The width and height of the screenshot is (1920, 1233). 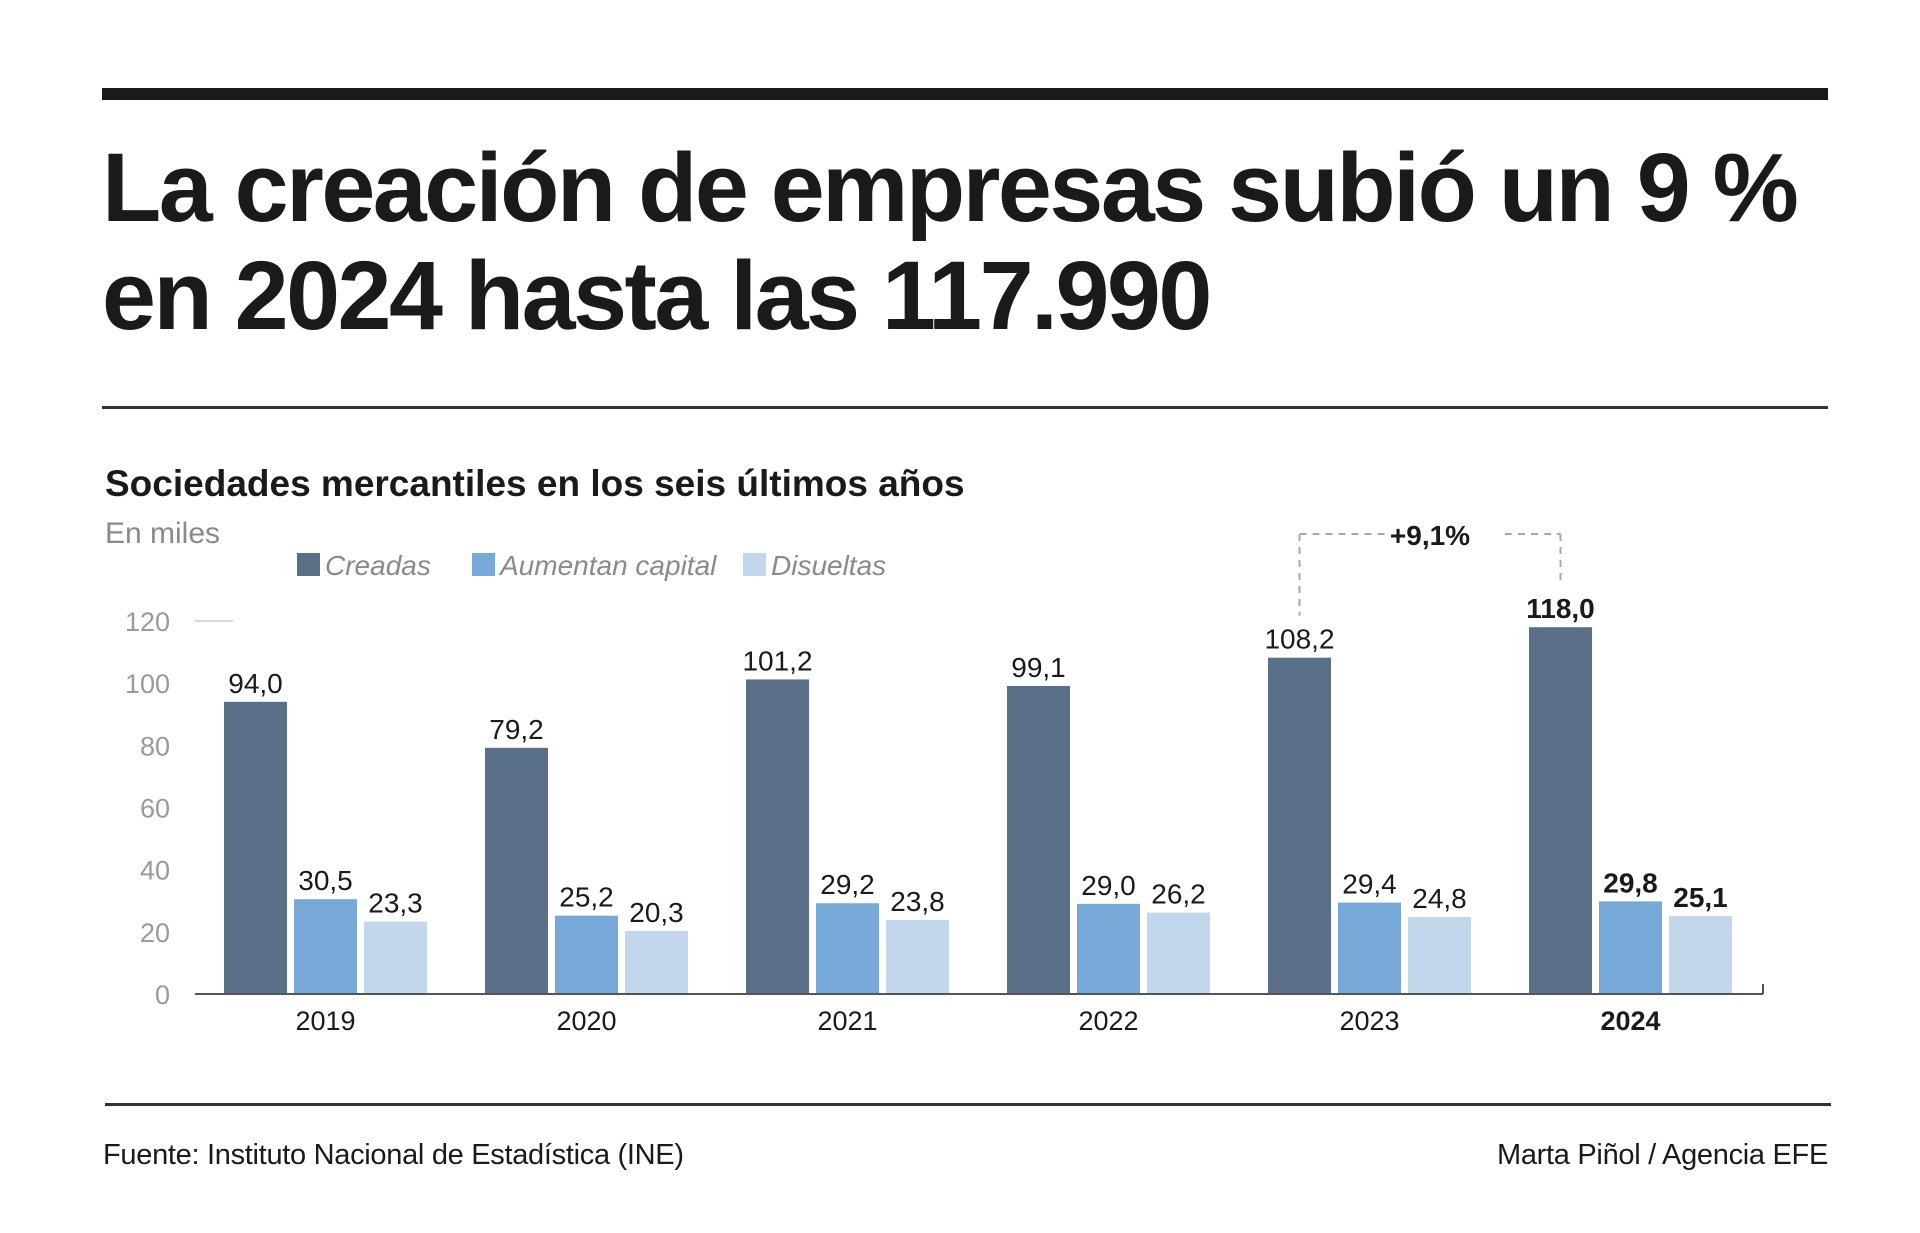 I want to click on y-tick-label: 0, so click(x=162, y=995).